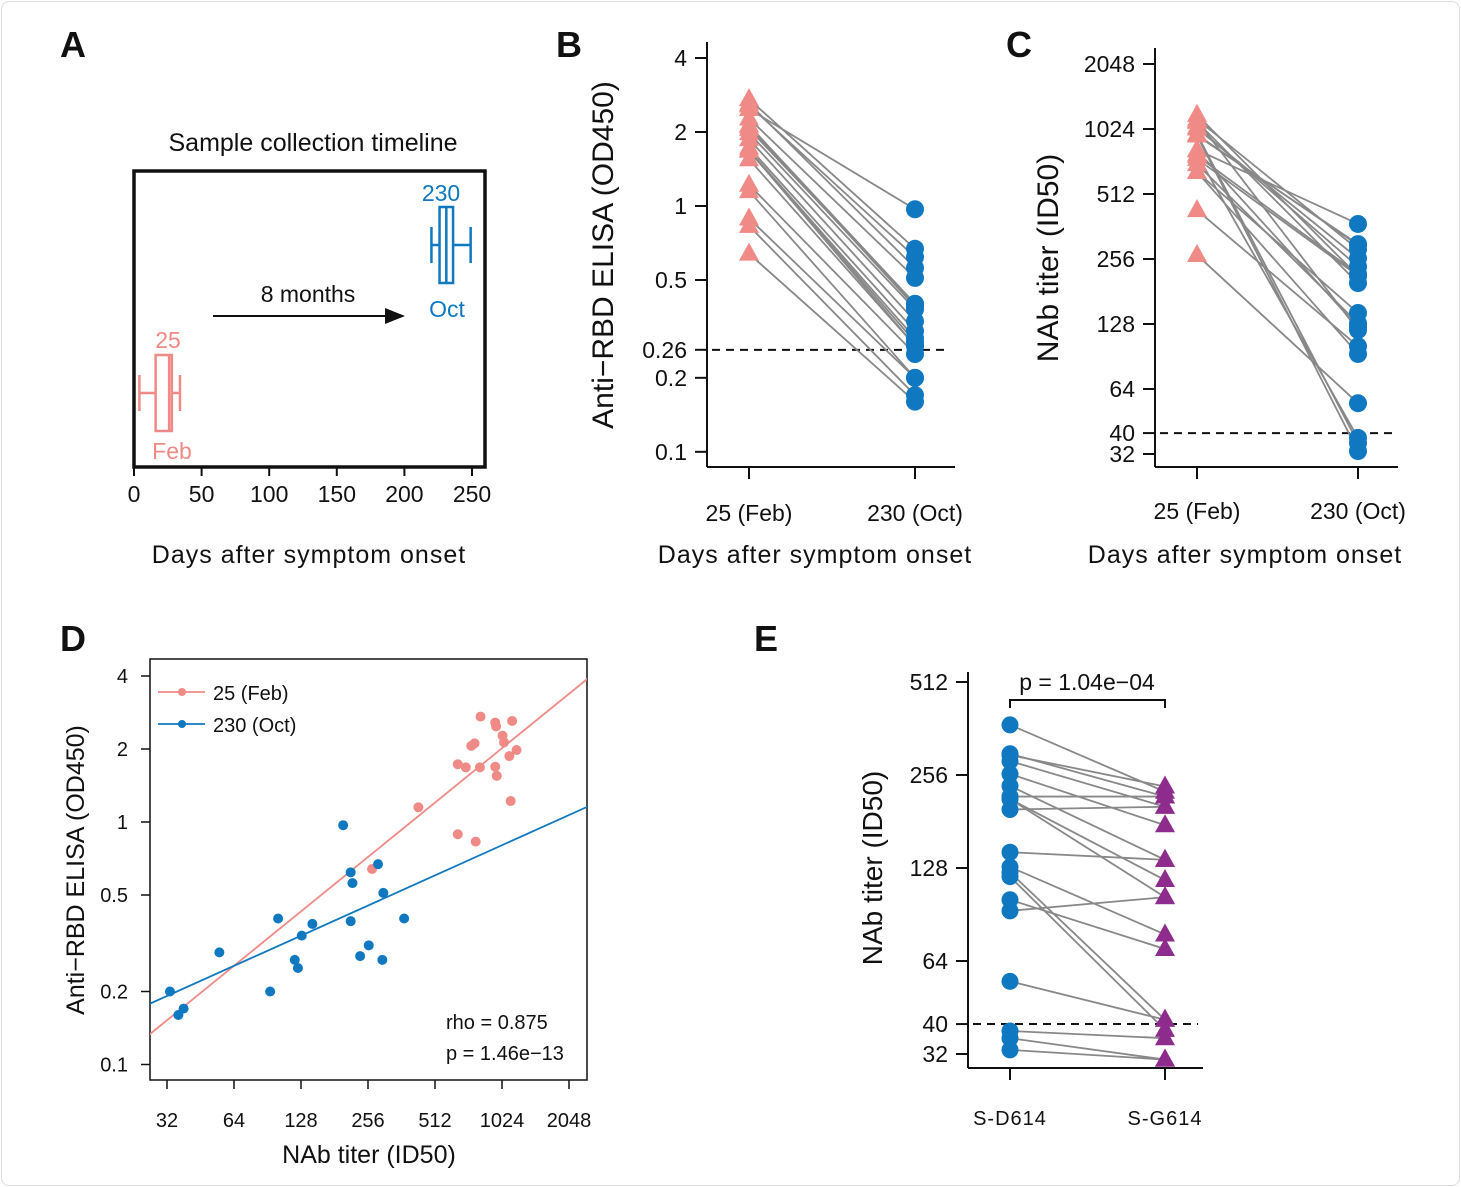  I want to click on oct-median-label: 230, so click(441, 193).